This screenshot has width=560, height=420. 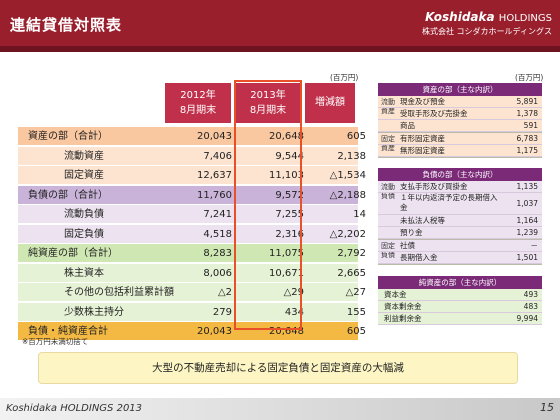 I want to click on list-item: 現金及び預金 5,891, so click(x=460, y=102).